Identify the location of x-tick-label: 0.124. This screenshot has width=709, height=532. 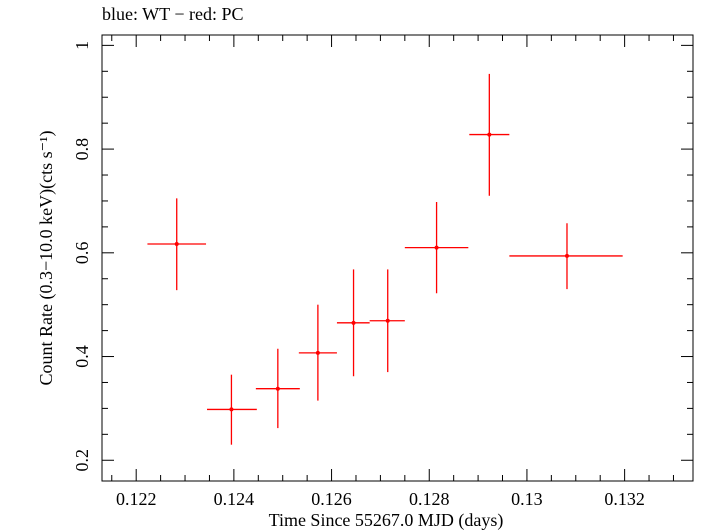
(234, 499).